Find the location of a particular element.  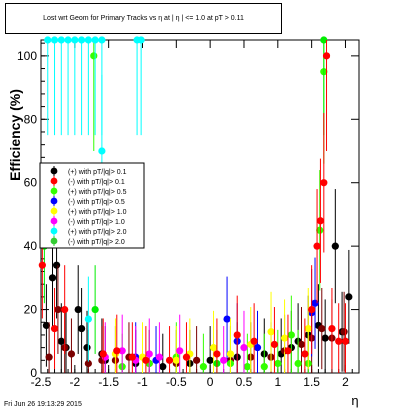

y-tick-label: 80 is located at coordinates (31, 119).